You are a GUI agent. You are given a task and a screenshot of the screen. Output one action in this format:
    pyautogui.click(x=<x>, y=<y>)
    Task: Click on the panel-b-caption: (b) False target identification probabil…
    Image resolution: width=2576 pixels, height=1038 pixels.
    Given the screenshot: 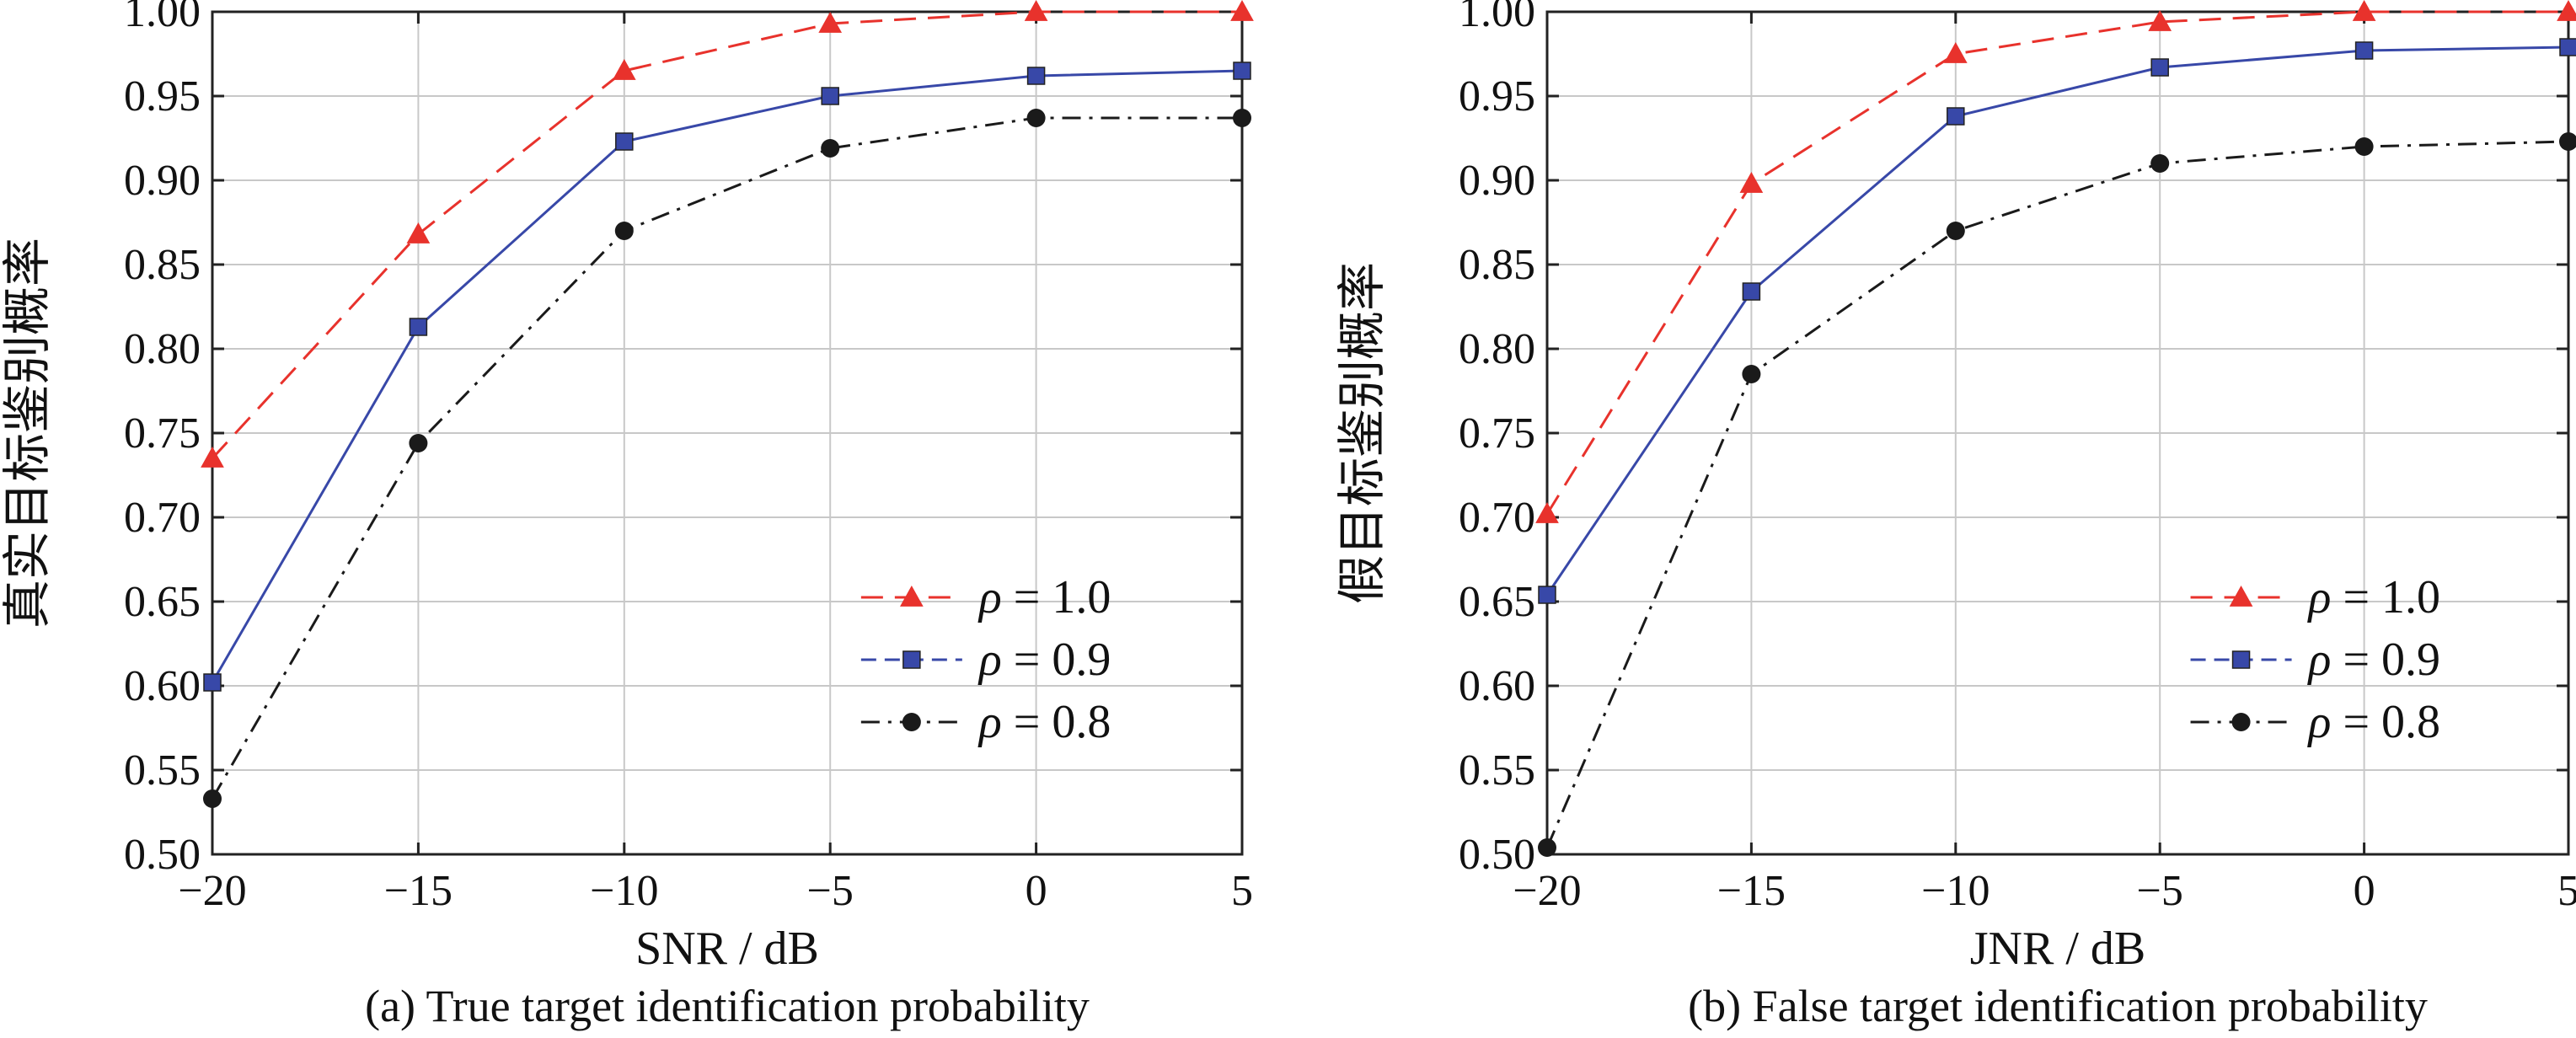 What is the action you would take?
    pyautogui.click(x=2058, y=1006)
    